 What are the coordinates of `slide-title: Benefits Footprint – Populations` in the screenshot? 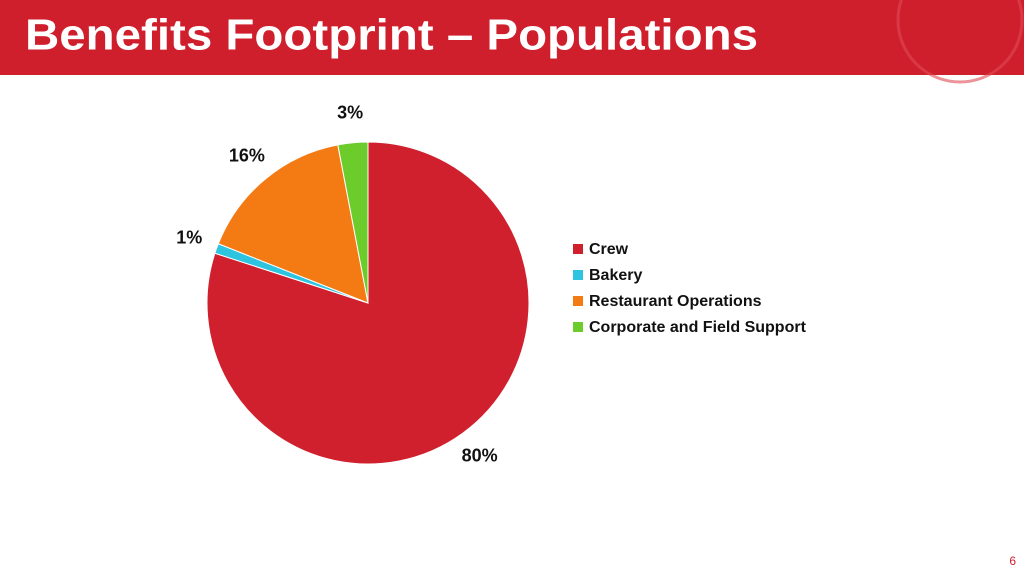 It's located at (391, 35).